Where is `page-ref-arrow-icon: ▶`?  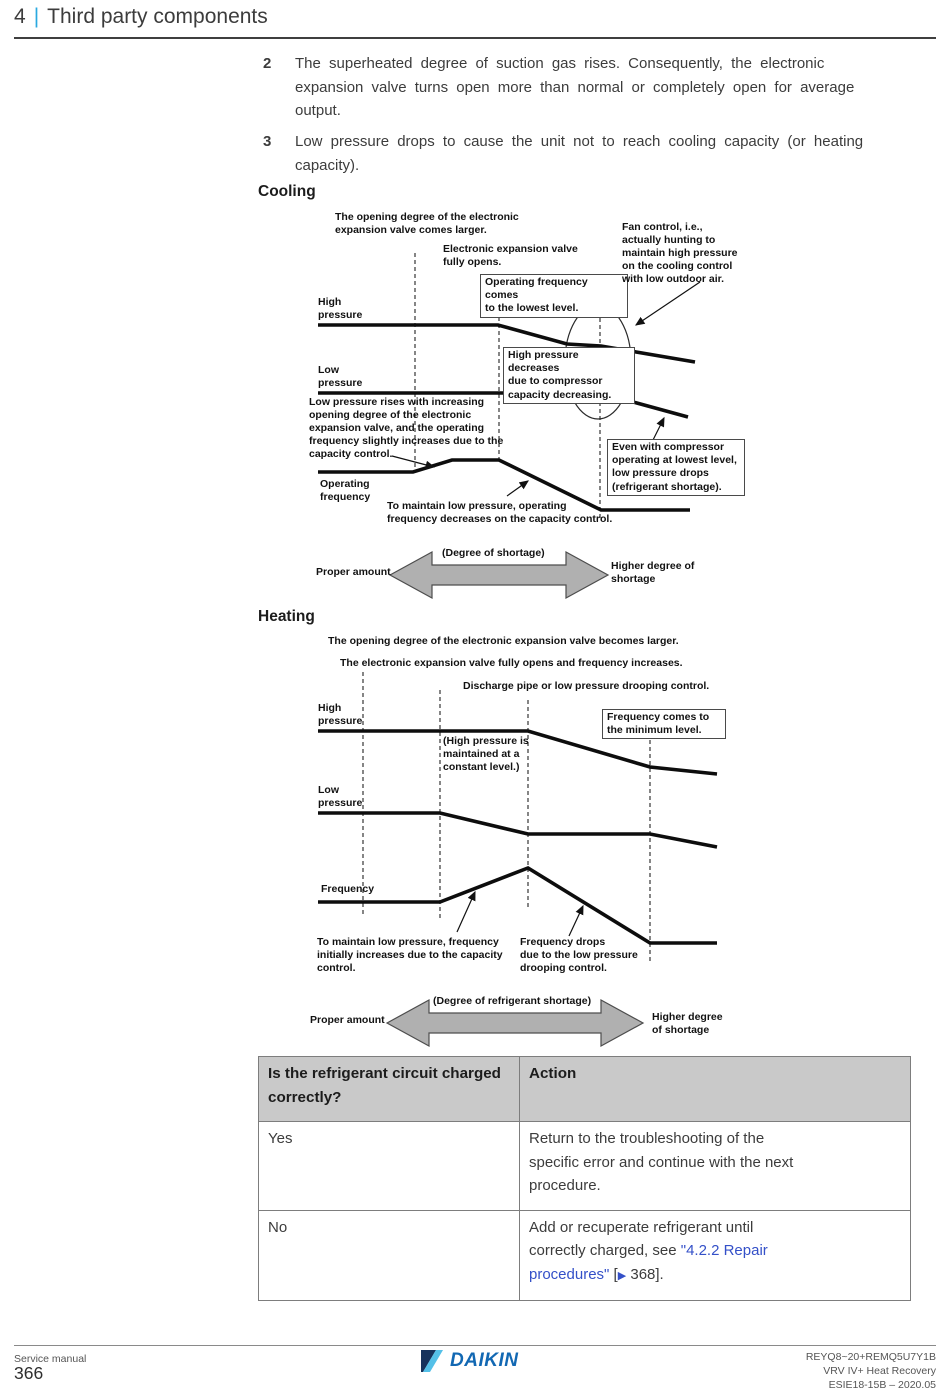 page-ref-arrow-icon: ▶ is located at coordinates (622, 1275).